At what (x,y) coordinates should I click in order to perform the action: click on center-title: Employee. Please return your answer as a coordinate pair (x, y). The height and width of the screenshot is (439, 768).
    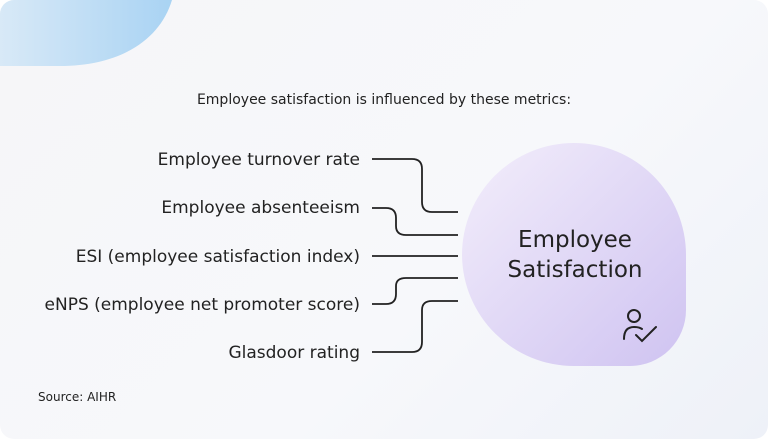
    Looking at the image, I should click on (575, 240).